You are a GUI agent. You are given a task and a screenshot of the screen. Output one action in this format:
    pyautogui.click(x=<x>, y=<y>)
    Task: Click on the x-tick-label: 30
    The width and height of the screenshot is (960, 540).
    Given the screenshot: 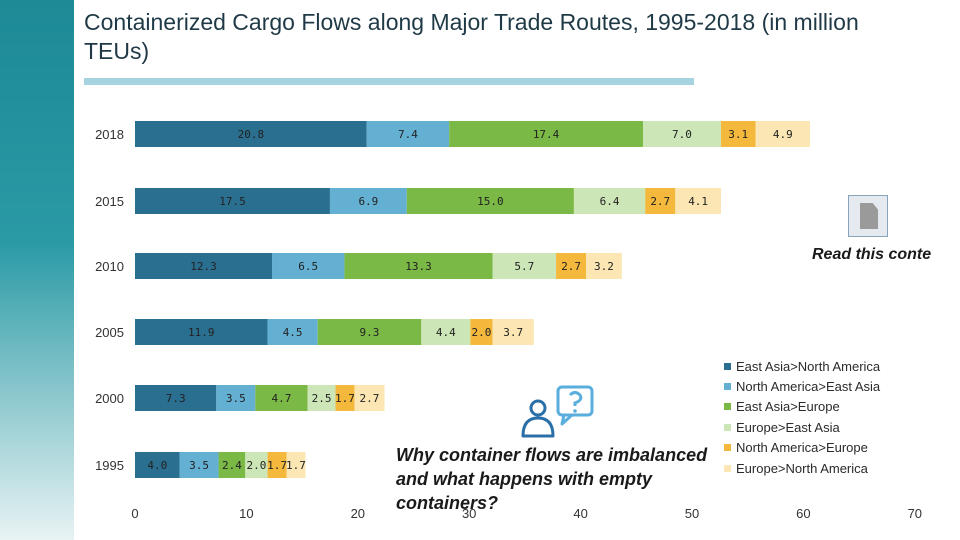 What is the action you would take?
    pyautogui.click(x=469, y=513)
    